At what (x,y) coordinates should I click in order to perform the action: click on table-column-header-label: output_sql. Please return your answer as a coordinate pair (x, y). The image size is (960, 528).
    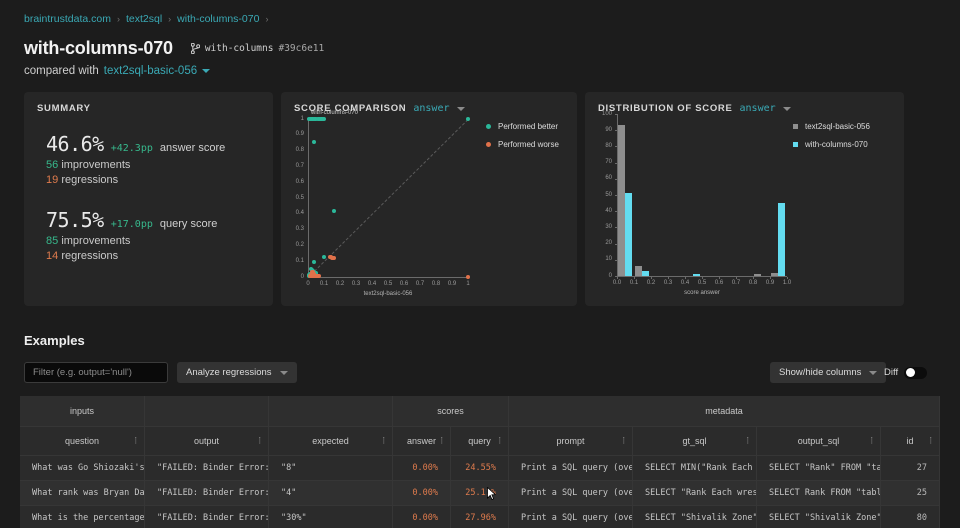
    Looking at the image, I should click on (818, 441).